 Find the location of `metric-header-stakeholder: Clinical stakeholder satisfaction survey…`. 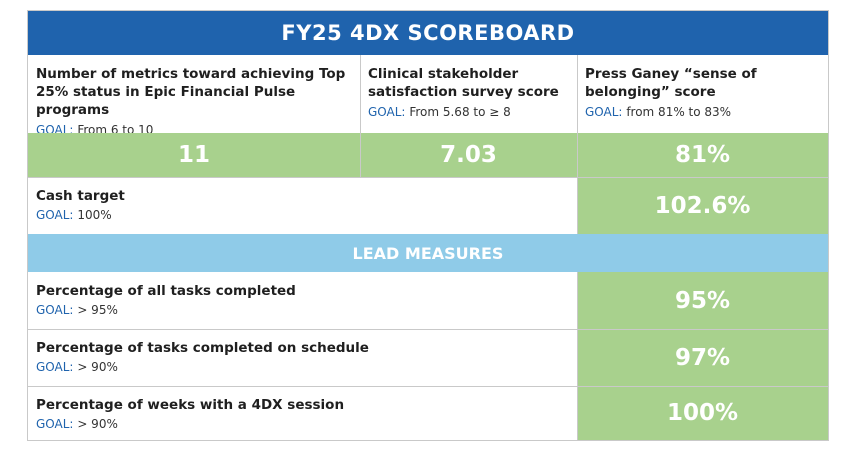

metric-header-stakeholder: Clinical stakeholder satisfaction survey… is located at coordinates (468, 94).